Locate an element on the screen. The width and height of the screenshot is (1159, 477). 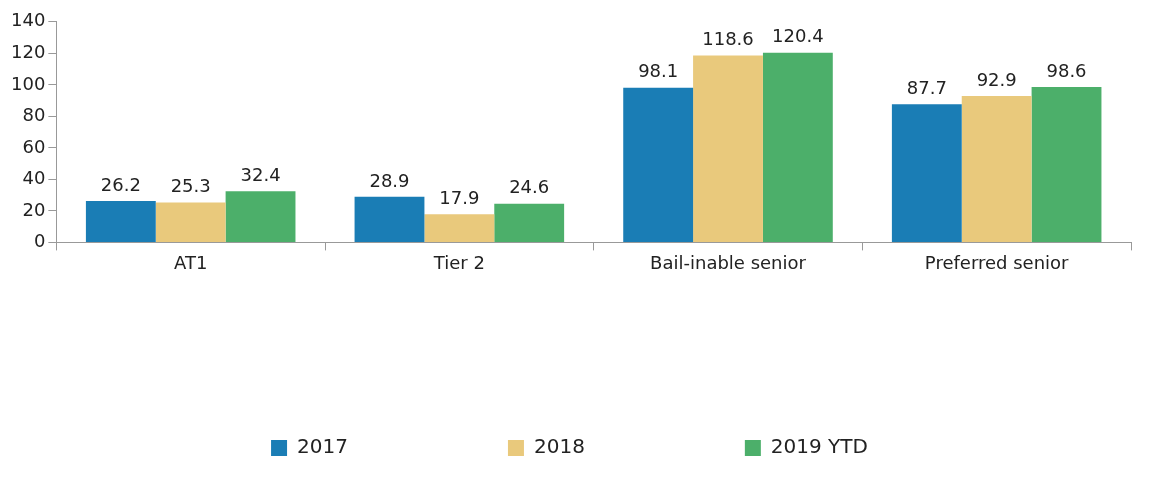
data-label: 87.7 is located at coordinates (926, 87).